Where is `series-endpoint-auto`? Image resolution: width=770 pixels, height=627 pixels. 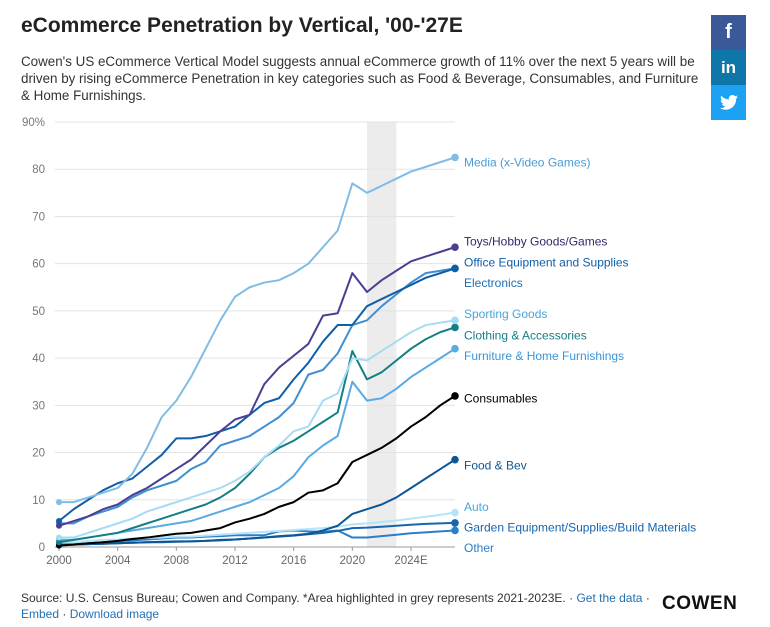 series-endpoint-auto is located at coordinates (455, 512).